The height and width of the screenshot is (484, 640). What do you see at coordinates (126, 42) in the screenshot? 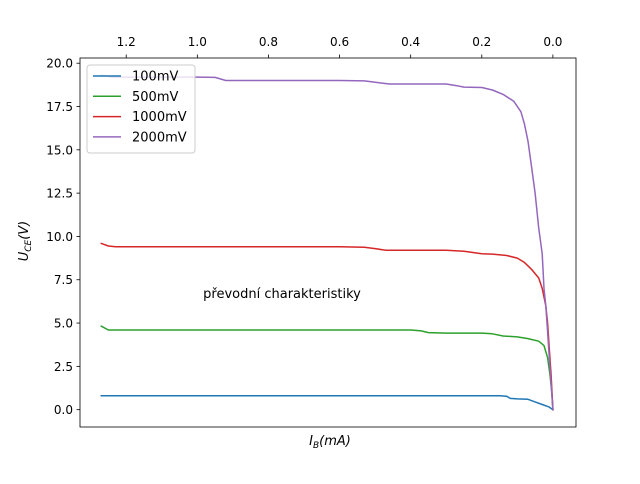
I see `x-tick-label-1.2: 1.2` at bounding box center [126, 42].